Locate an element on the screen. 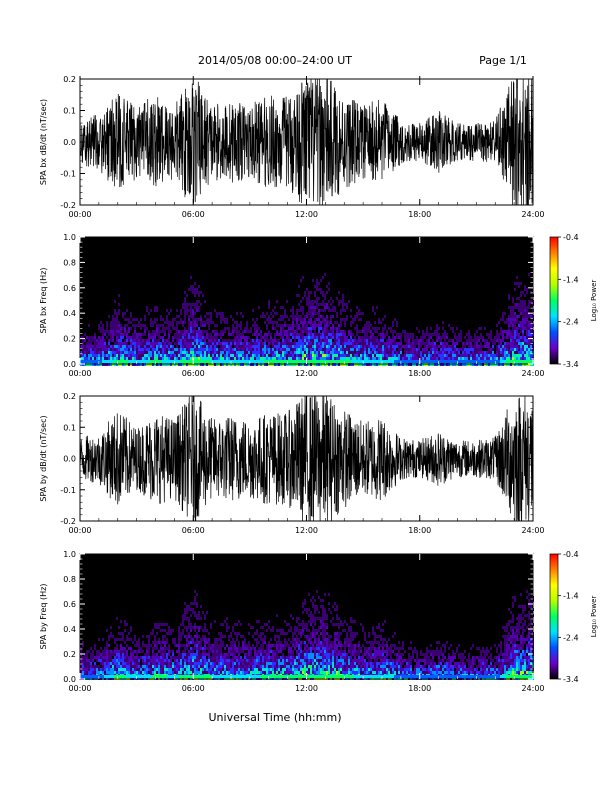  waveform-bx-ytick-label: 0.0 is located at coordinates (69, 142).